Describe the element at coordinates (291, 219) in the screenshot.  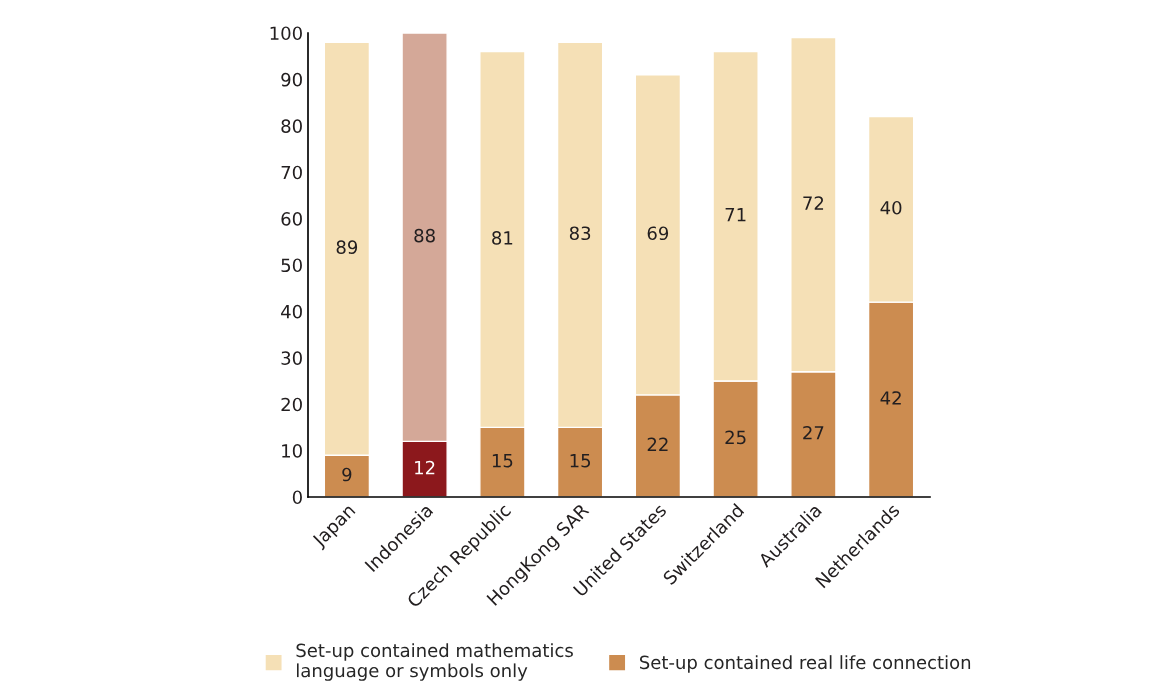
I see `y-tick-label: 60` at that location.